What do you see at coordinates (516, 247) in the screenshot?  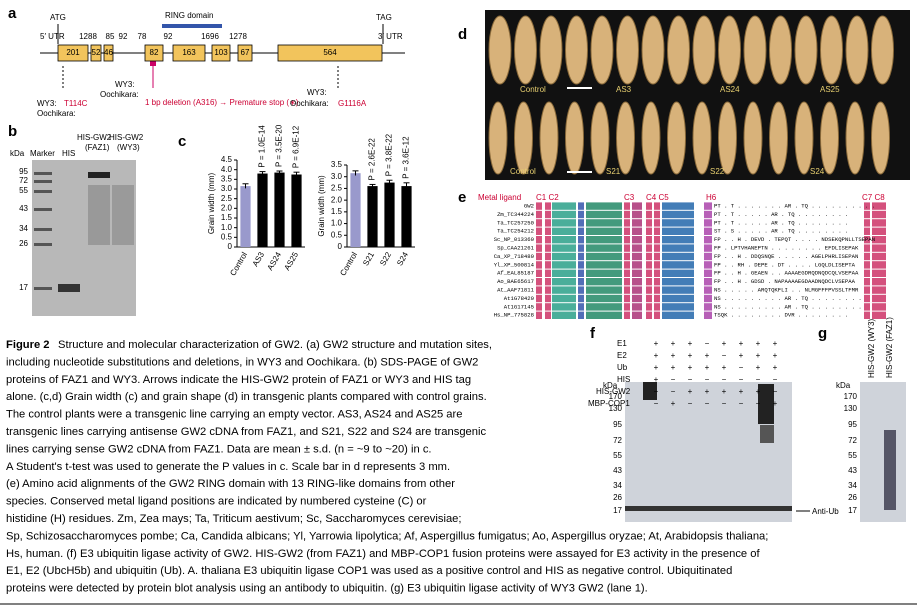 I see `species-name: Sp_CAA21261` at bounding box center [516, 247].